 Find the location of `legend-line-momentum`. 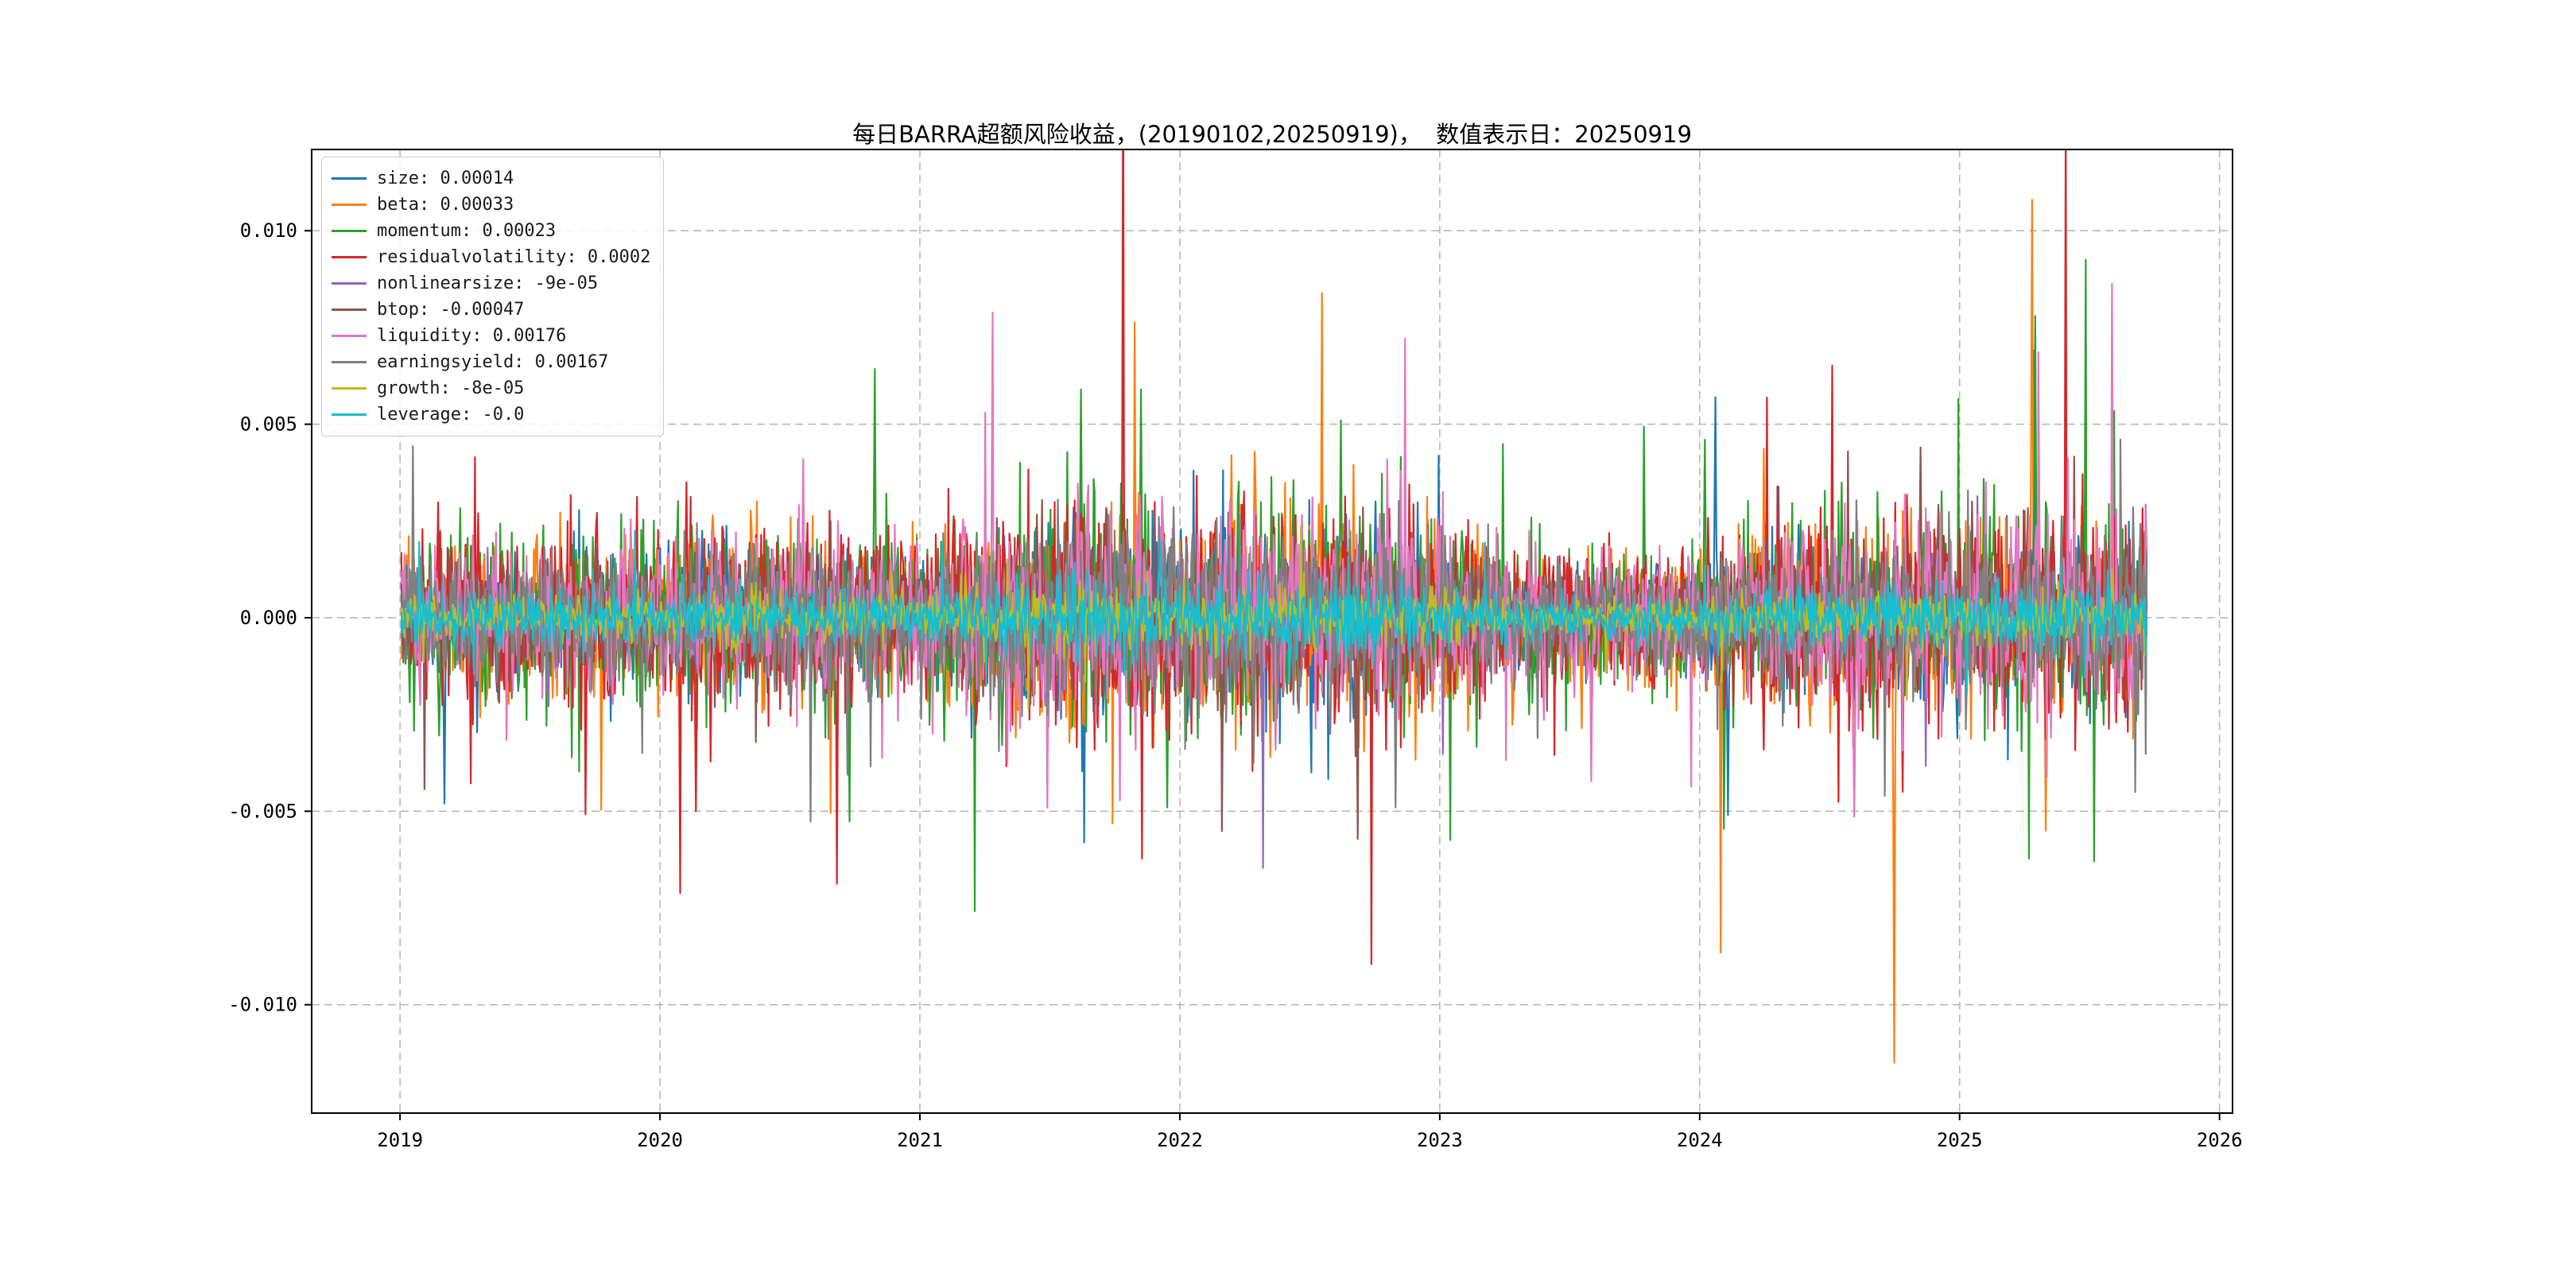

legend-line-momentum is located at coordinates (350, 231).